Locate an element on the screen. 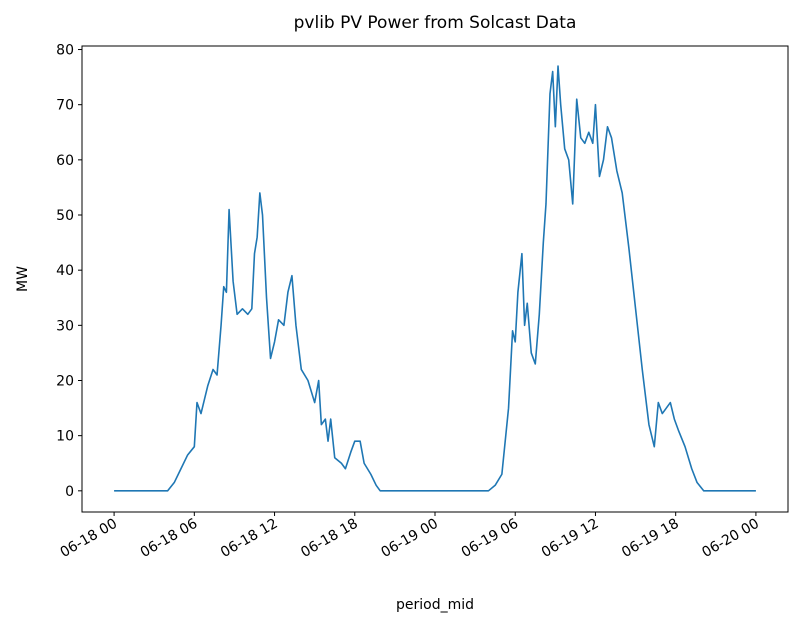 Image resolution: width=800 pixels, height=628 pixels. y-tick-label: 70 is located at coordinates (65, 106).